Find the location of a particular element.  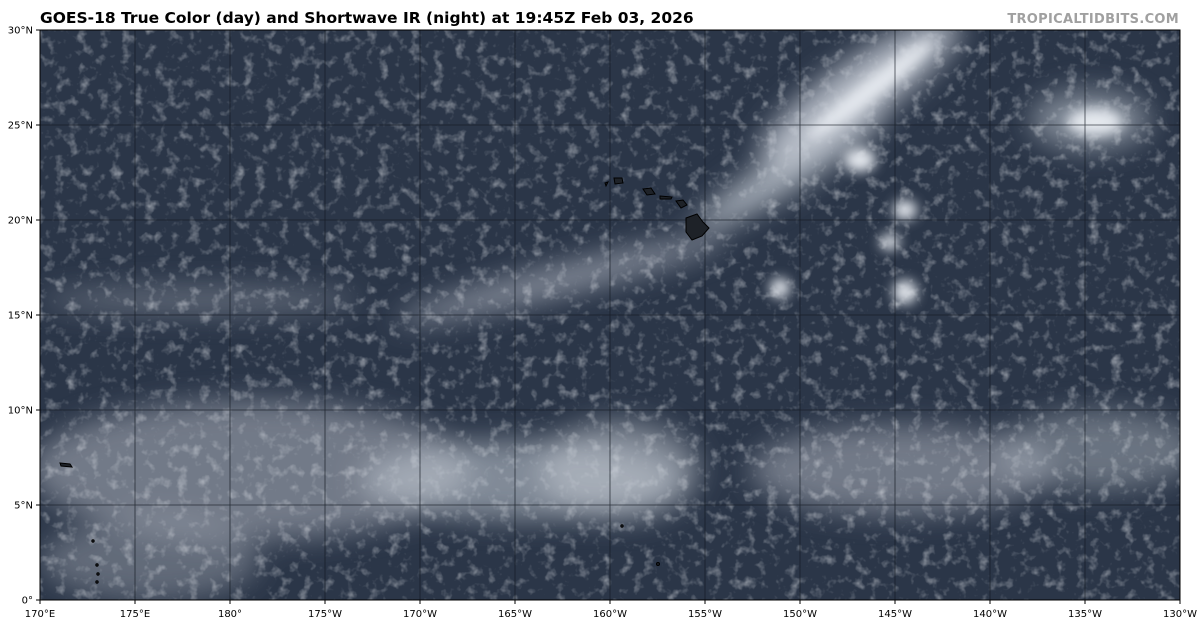

x-tick-label: 140°W is located at coordinates (990, 614).